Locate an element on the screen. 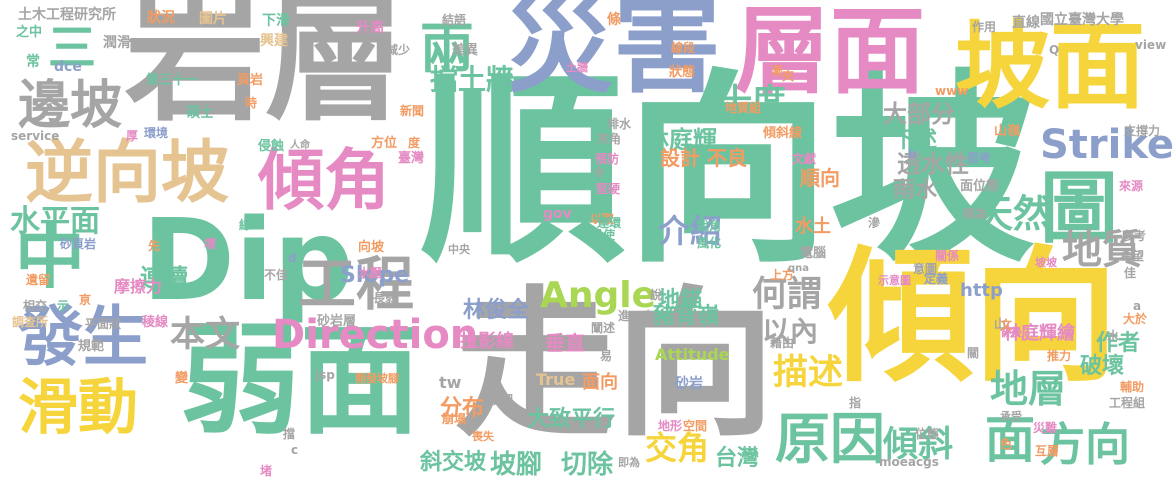 The width and height of the screenshot is (1175, 482). word-zhixian: 直線 is located at coordinates (1026, 23).